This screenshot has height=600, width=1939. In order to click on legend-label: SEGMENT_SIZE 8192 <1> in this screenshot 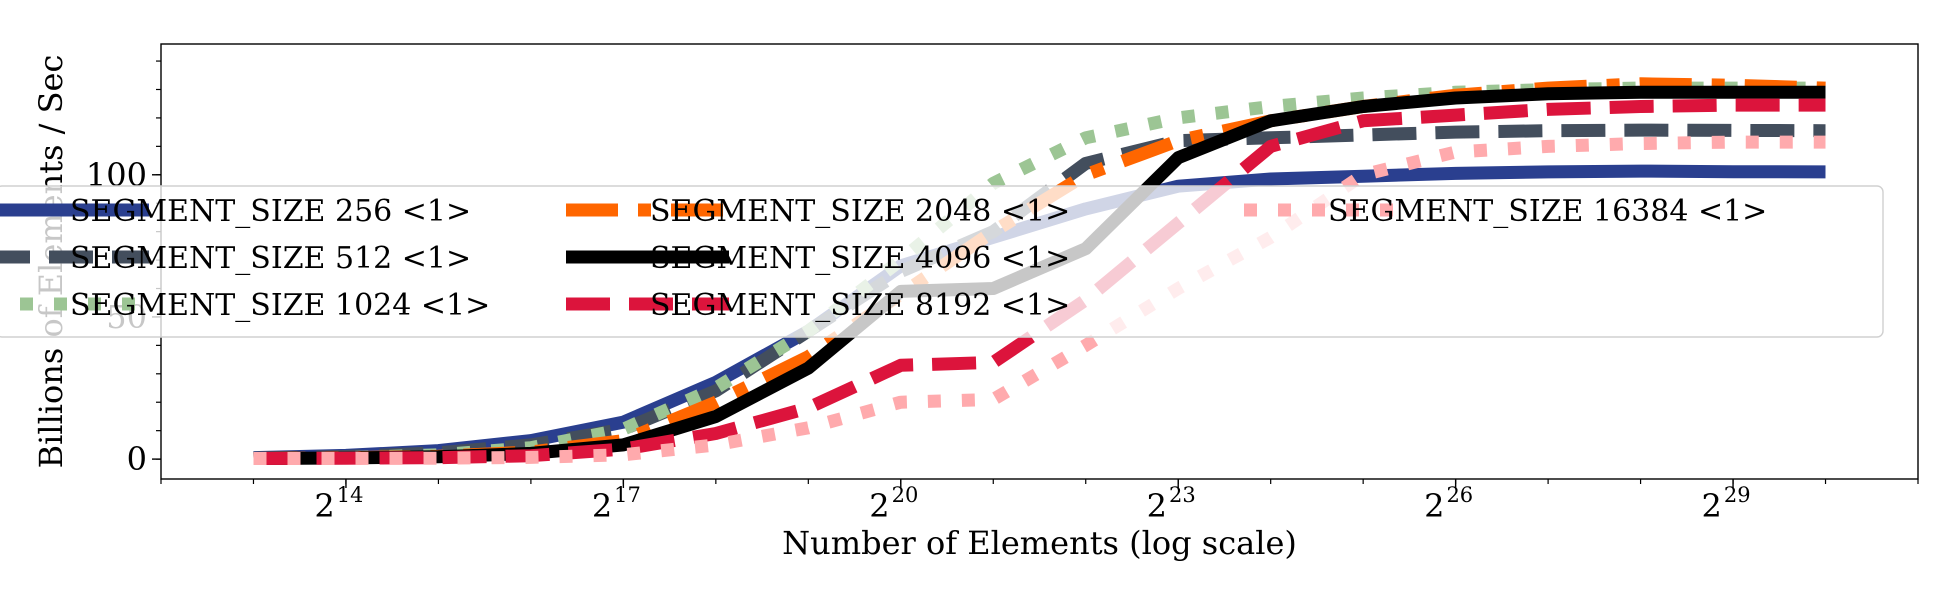, I will do `click(860, 305)`.